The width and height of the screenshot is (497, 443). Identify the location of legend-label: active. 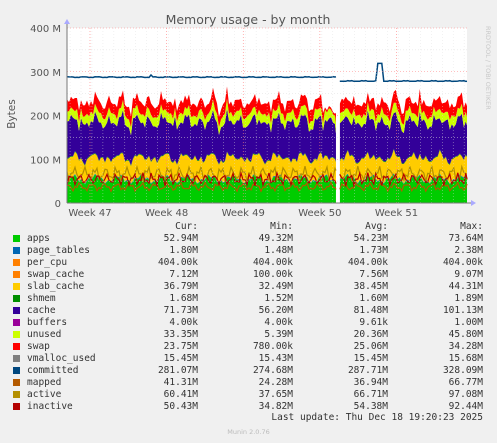
(44, 394).